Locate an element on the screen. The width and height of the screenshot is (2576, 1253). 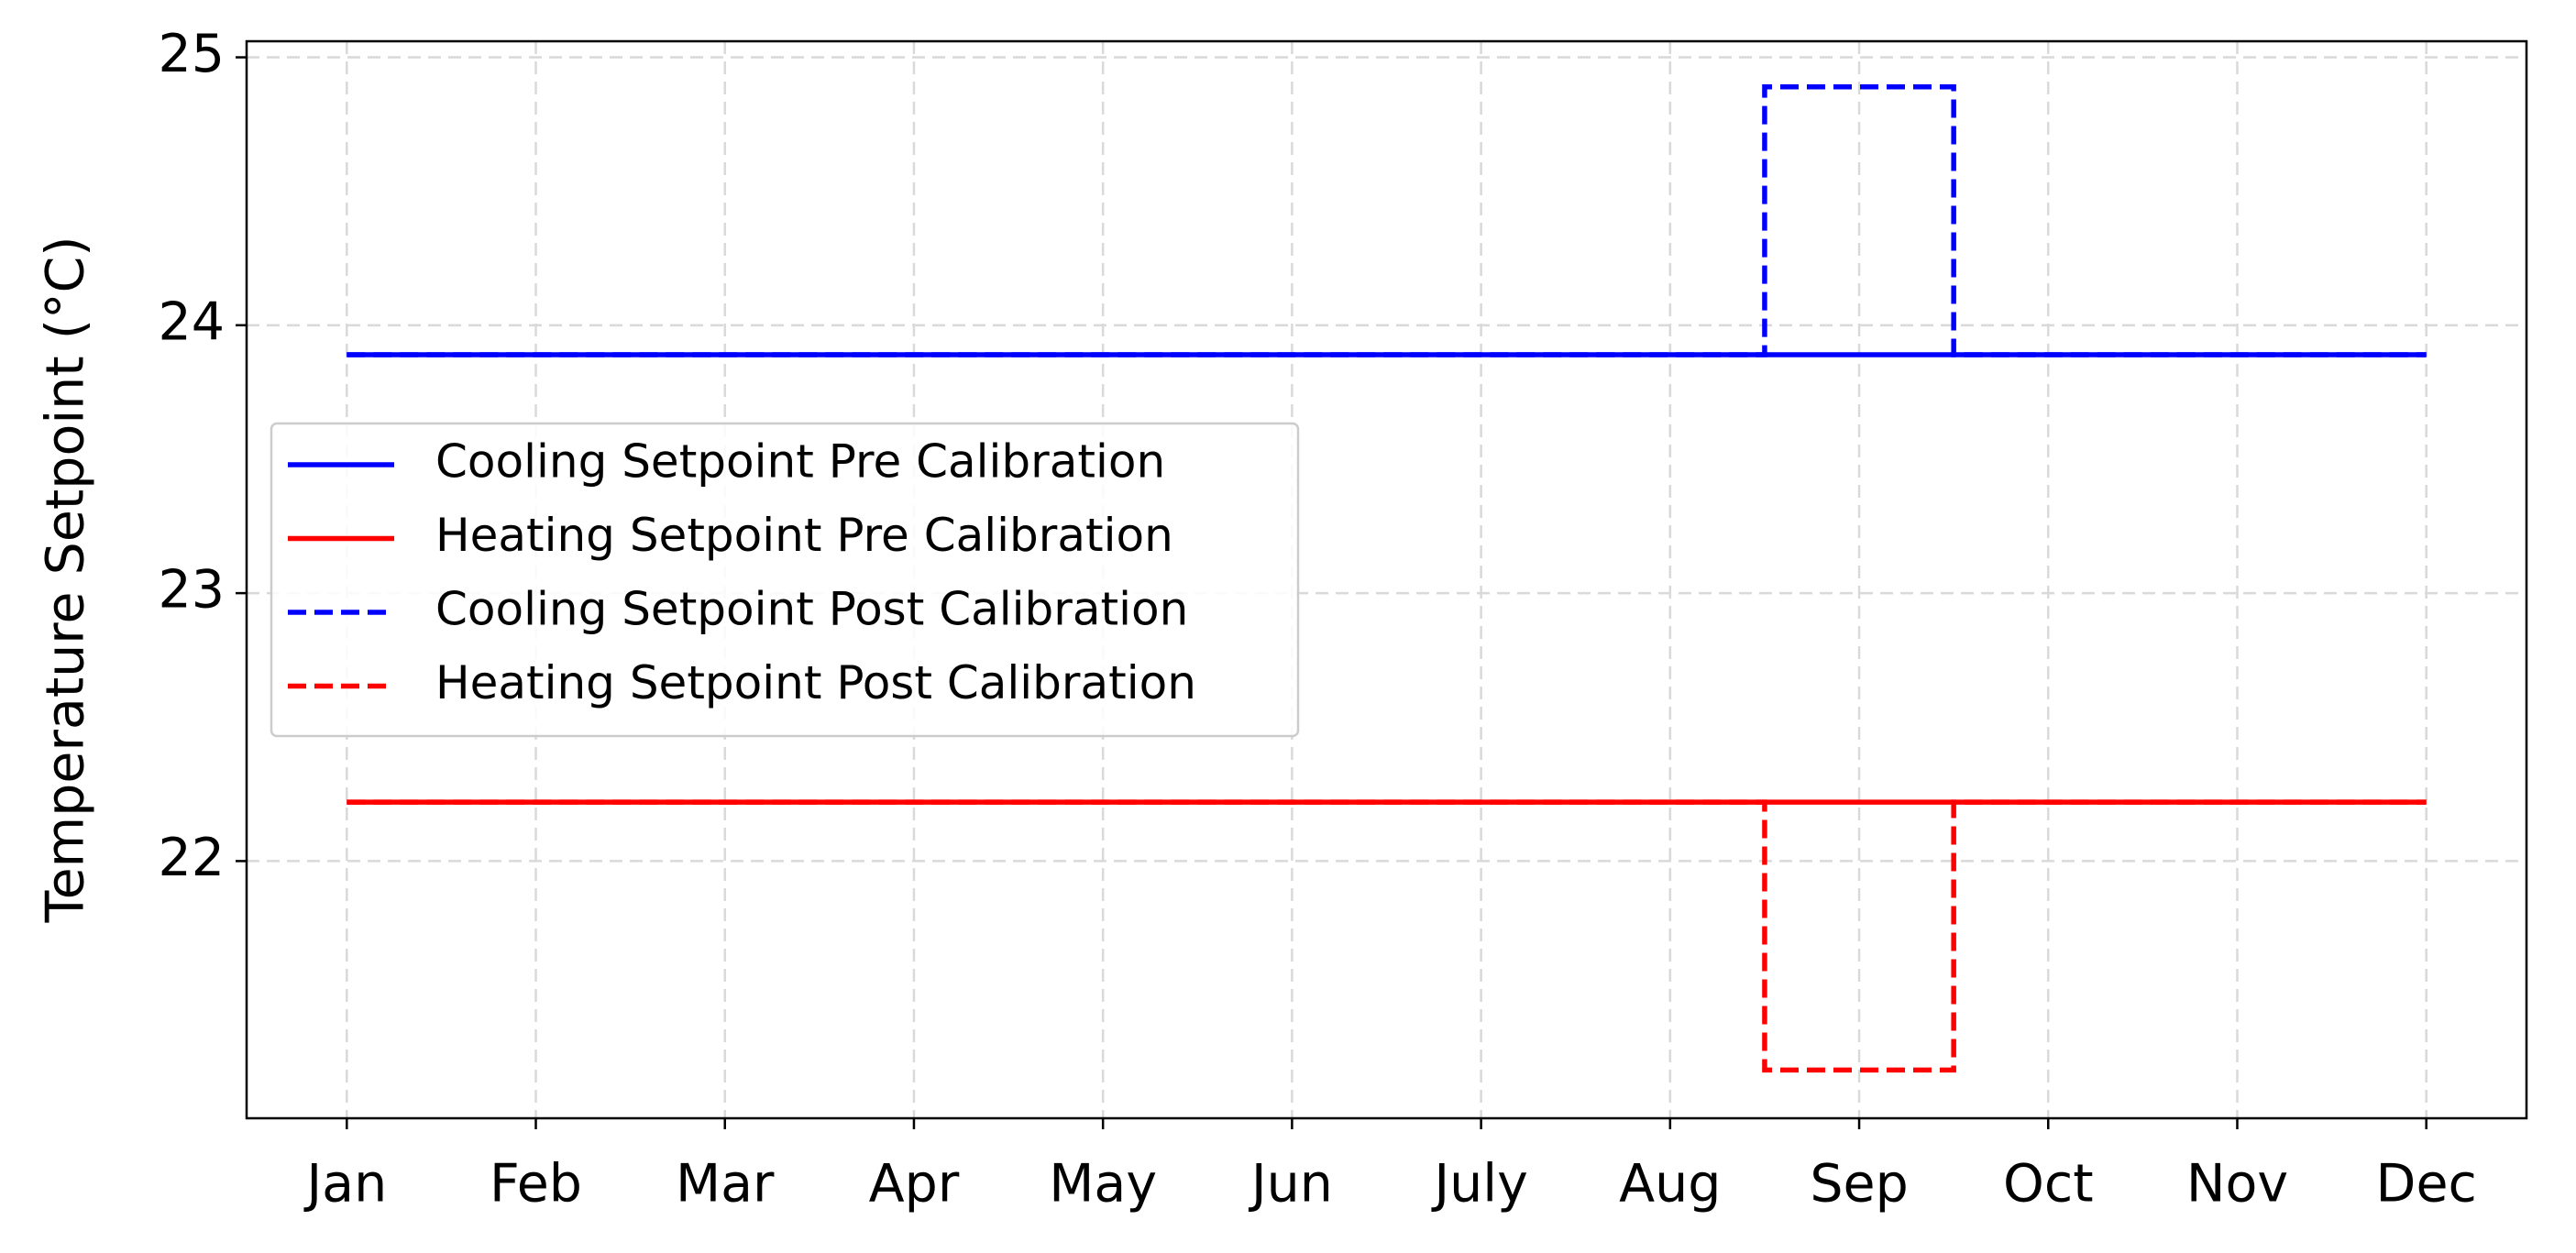
legend-label: Heating Setpoint Post Calibration is located at coordinates (815, 682).